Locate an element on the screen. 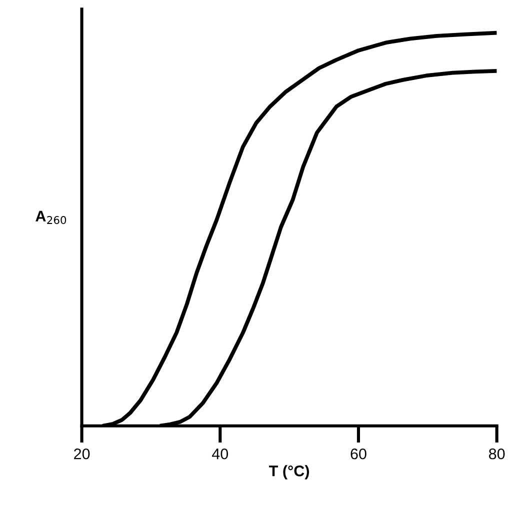 The height and width of the screenshot is (510, 508). x-tick-label: 40 is located at coordinates (220, 454).